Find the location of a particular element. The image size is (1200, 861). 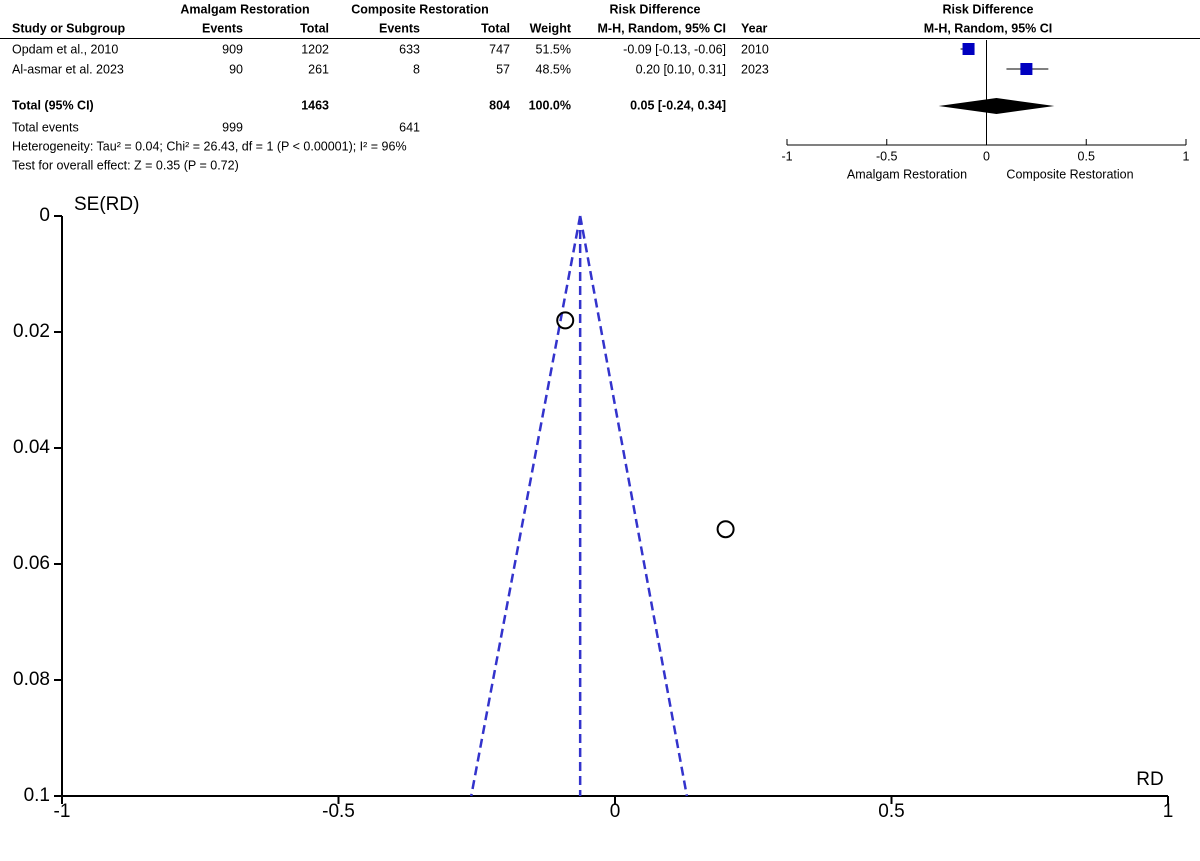

table-cell: Opdam et al., 2010 is located at coordinates (65, 49).